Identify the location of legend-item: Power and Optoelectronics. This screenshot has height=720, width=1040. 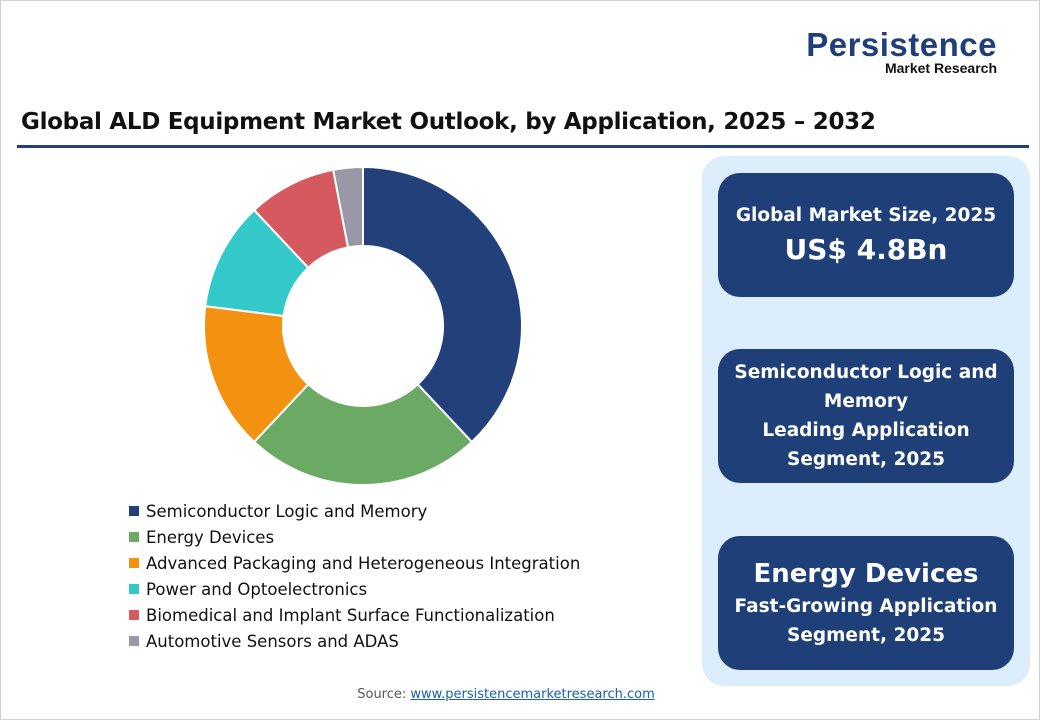
(354, 589).